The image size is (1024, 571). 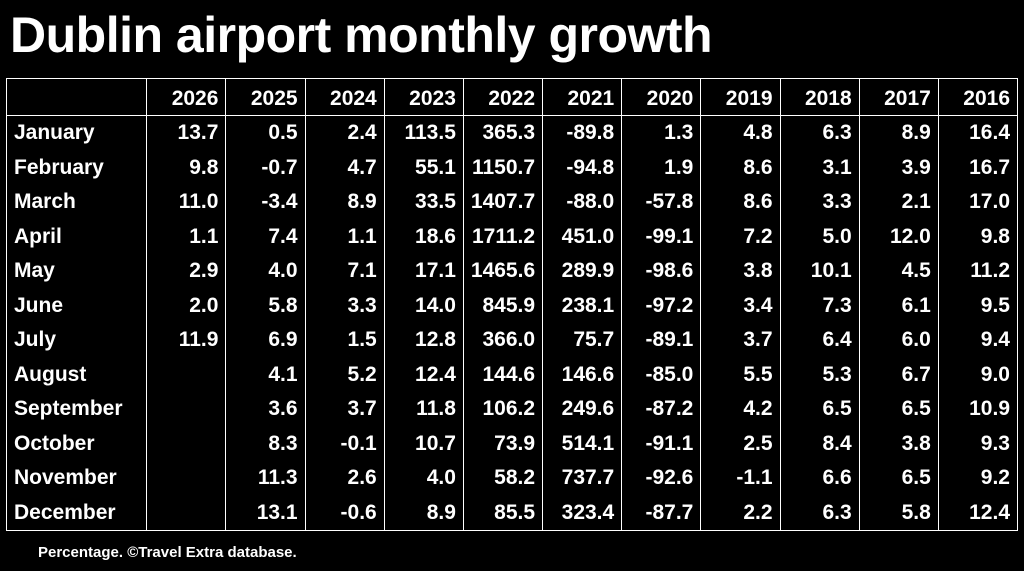 What do you see at coordinates (661, 271) in the screenshot?
I see `table-cell: -98.6` at bounding box center [661, 271].